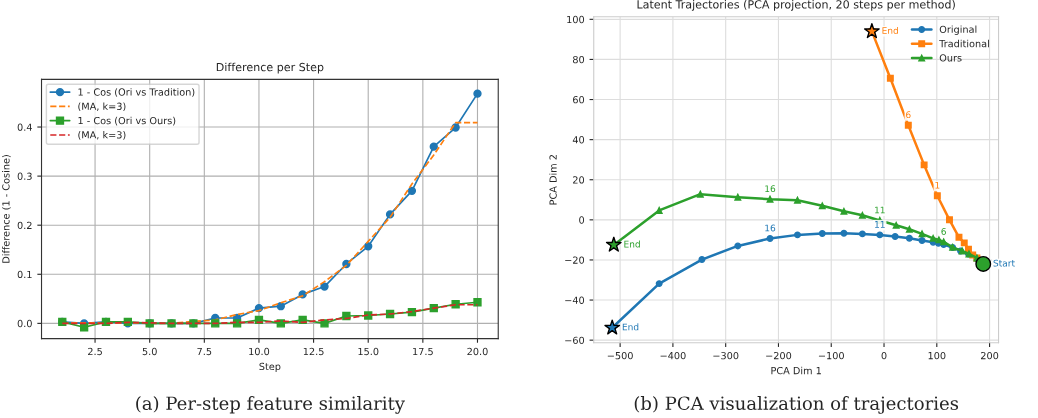  I want to click on y-tick-label: 40, so click(578, 140).